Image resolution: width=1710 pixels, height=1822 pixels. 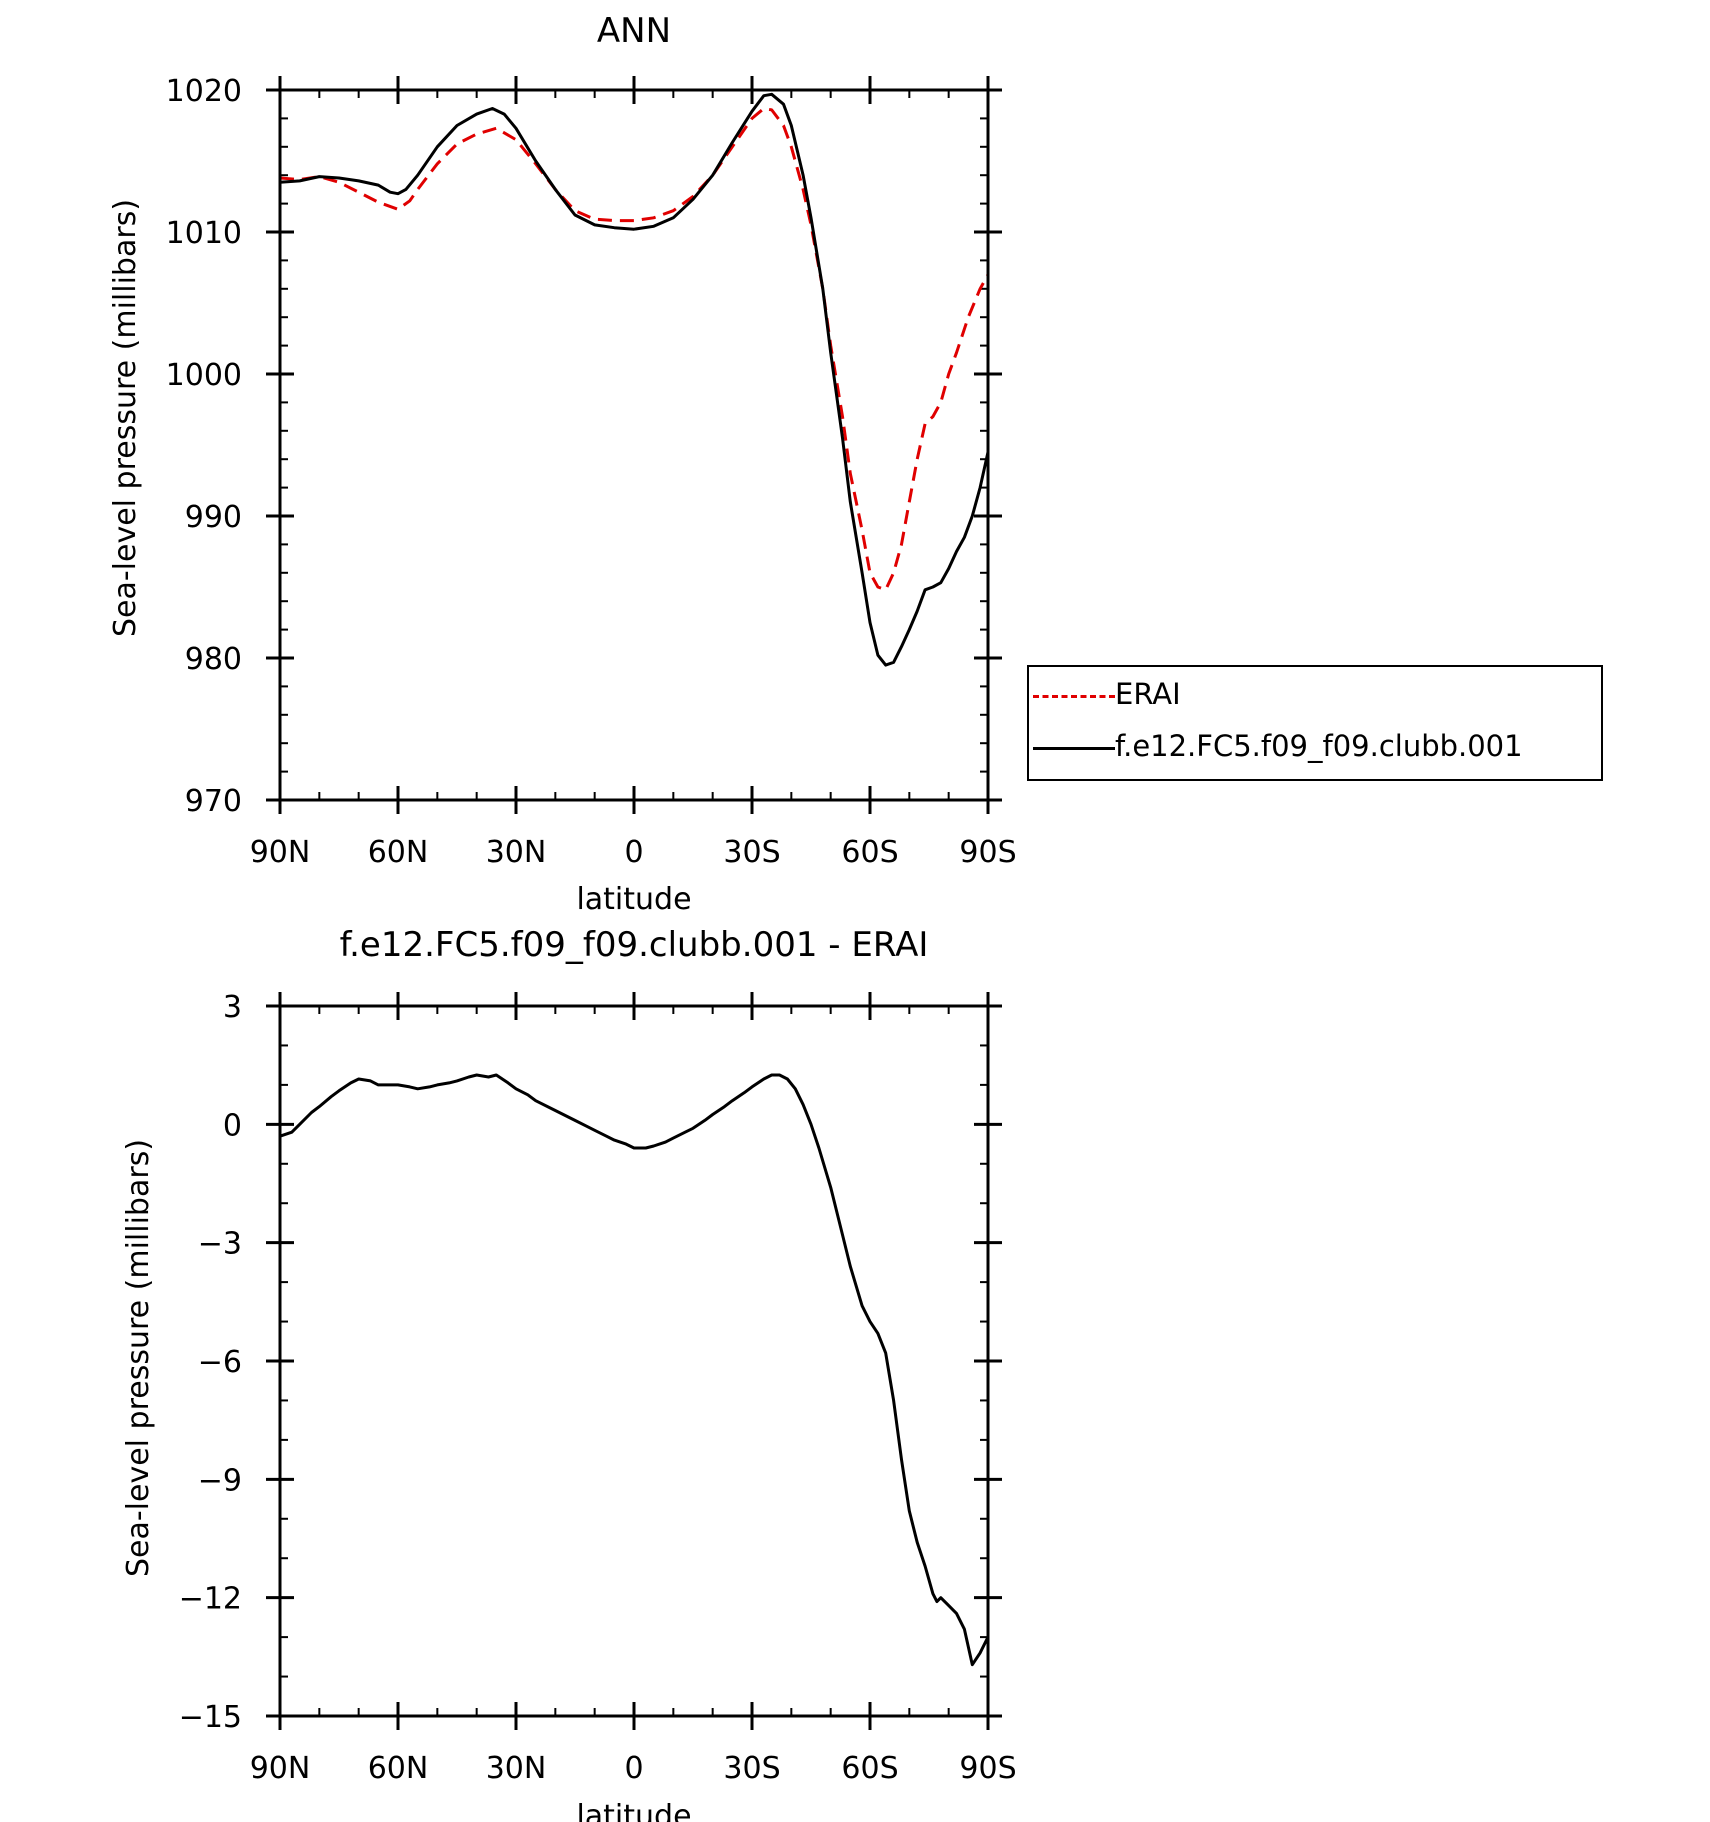 I want to click on top-x-tick-label: 60N, so click(x=398, y=852).